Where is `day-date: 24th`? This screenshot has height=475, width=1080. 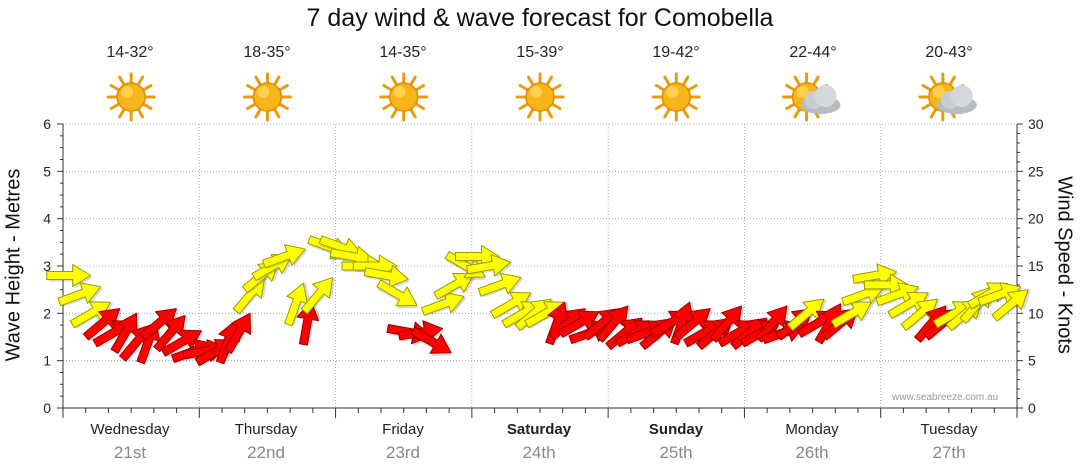 day-date: 24th is located at coordinates (539, 452).